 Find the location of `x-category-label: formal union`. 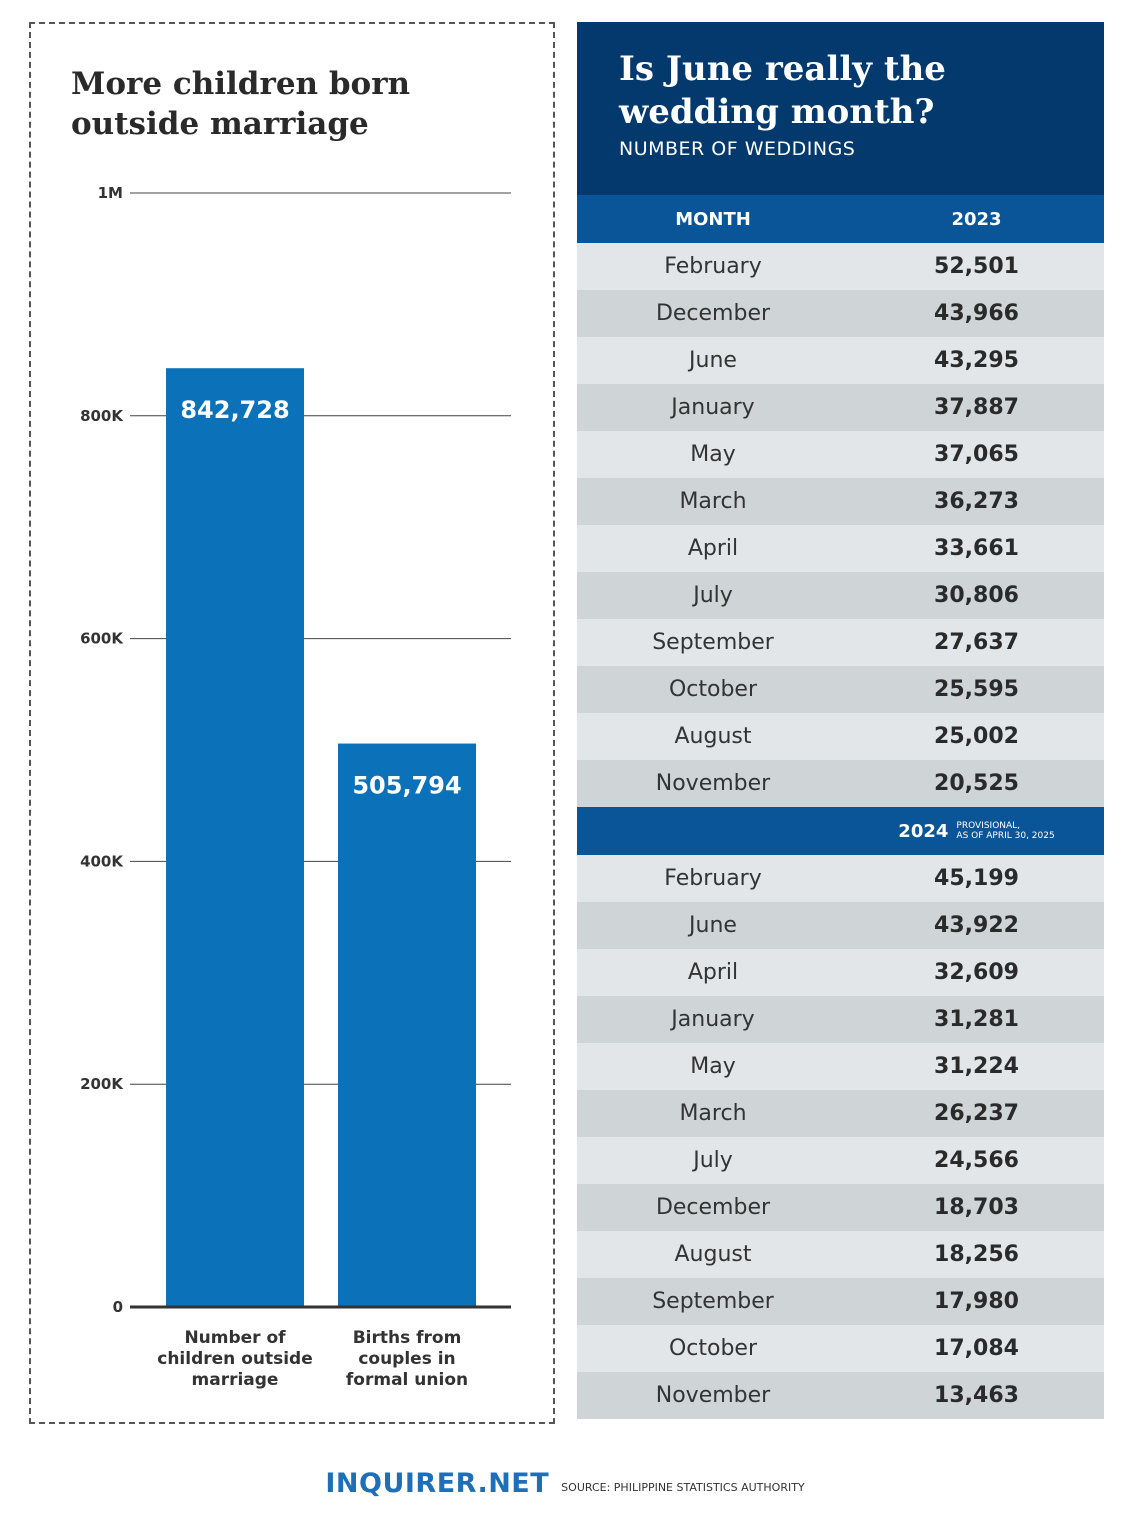

x-category-label: formal union is located at coordinates (407, 1380).